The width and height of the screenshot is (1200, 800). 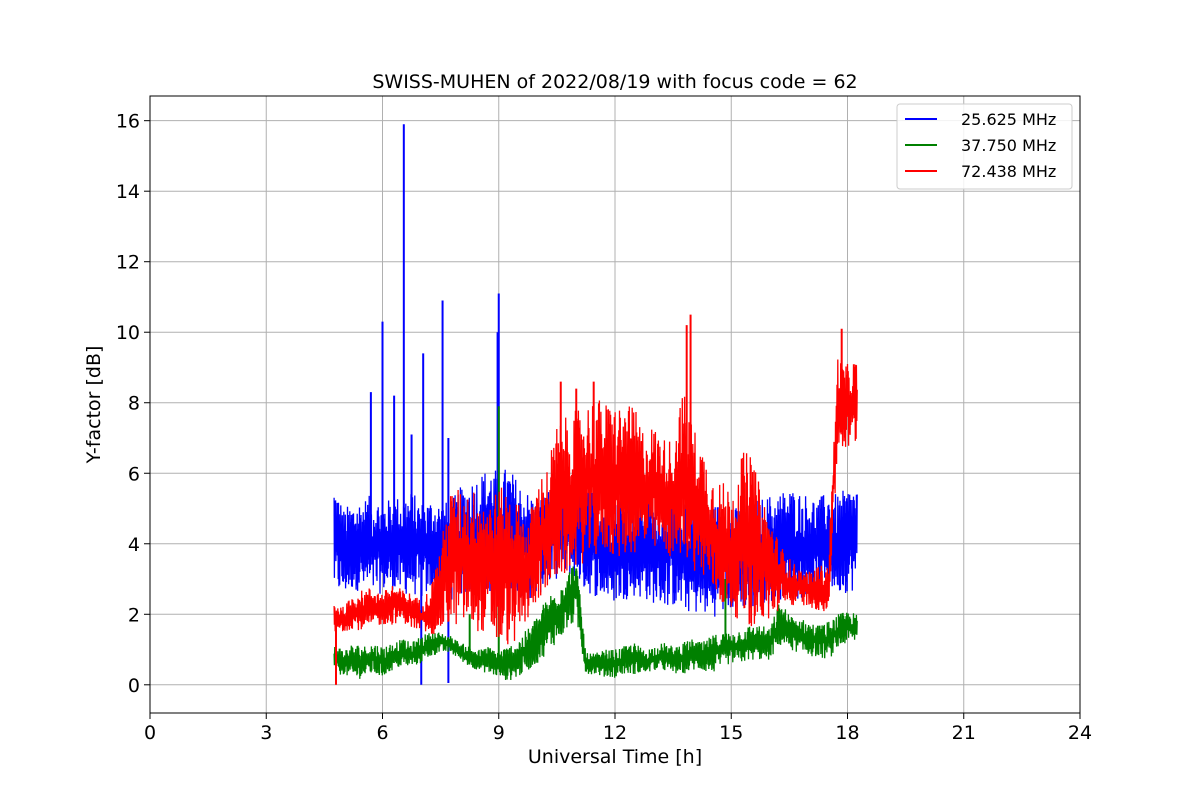 What do you see at coordinates (134, 545) in the screenshot?
I see `y-tick-label: 4` at bounding box center [134, 545].